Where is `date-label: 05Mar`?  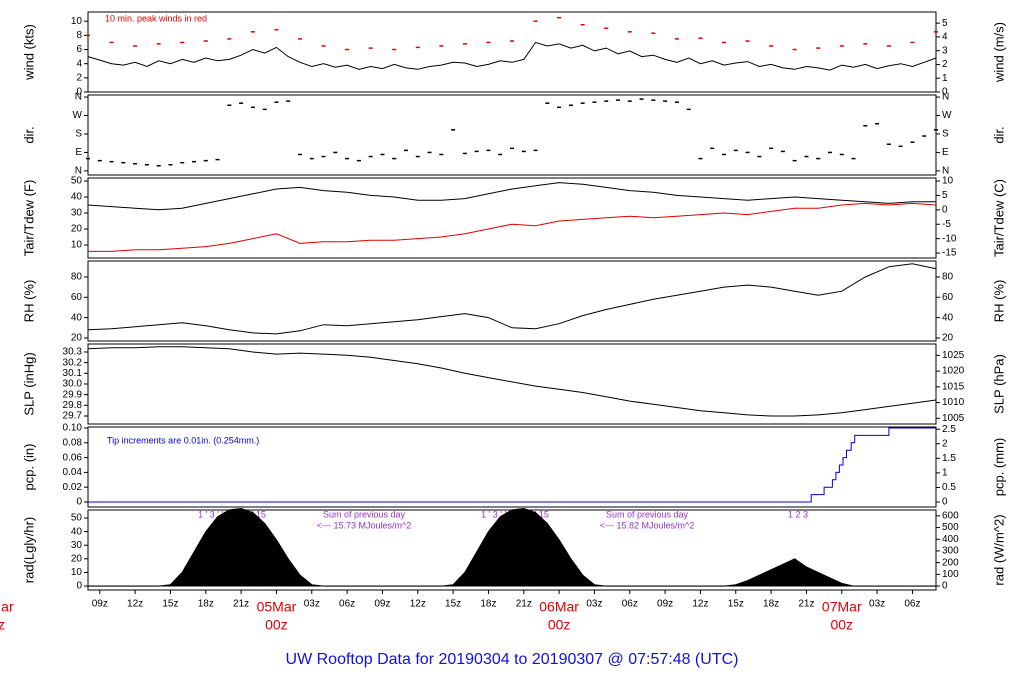
date-label: 05Mar is located at coordinates (277, 607).